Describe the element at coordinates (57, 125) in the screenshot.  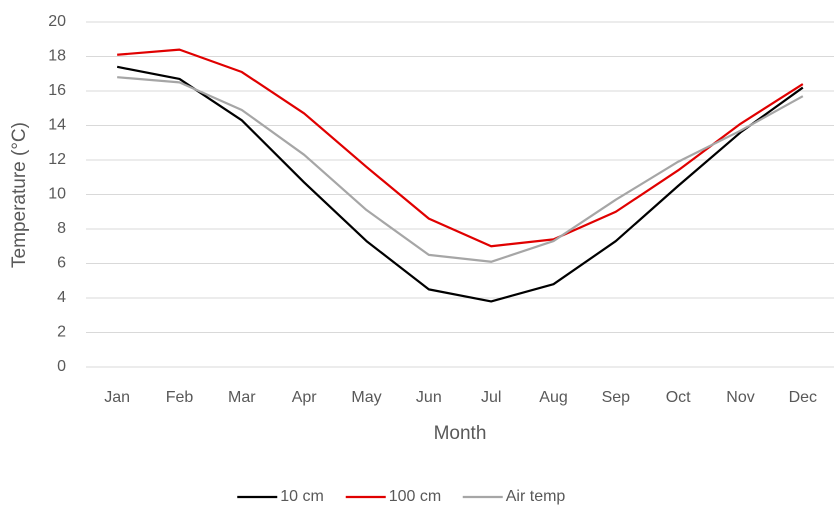
I see `y-tick-label: 14` at that location.